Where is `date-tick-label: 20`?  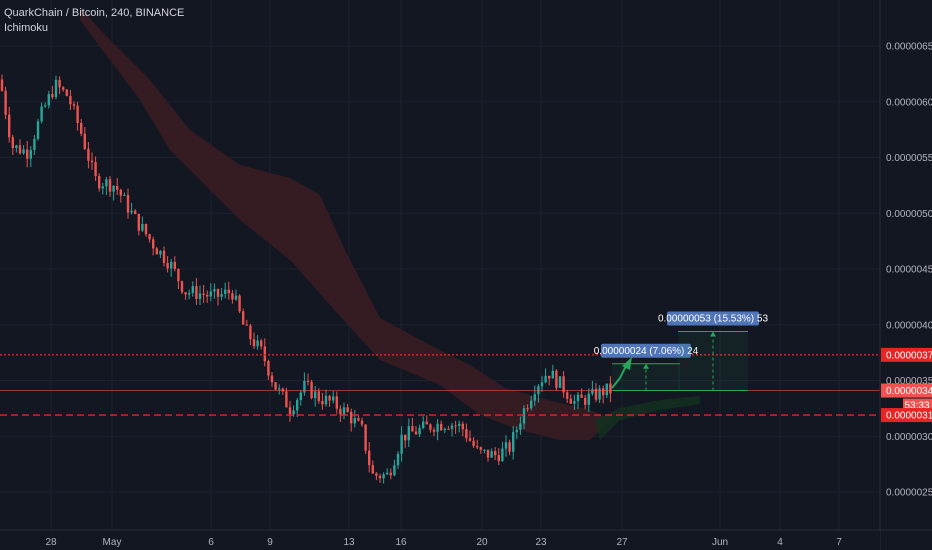
date-tick-label: 20 is located at coordinates (482, 542).